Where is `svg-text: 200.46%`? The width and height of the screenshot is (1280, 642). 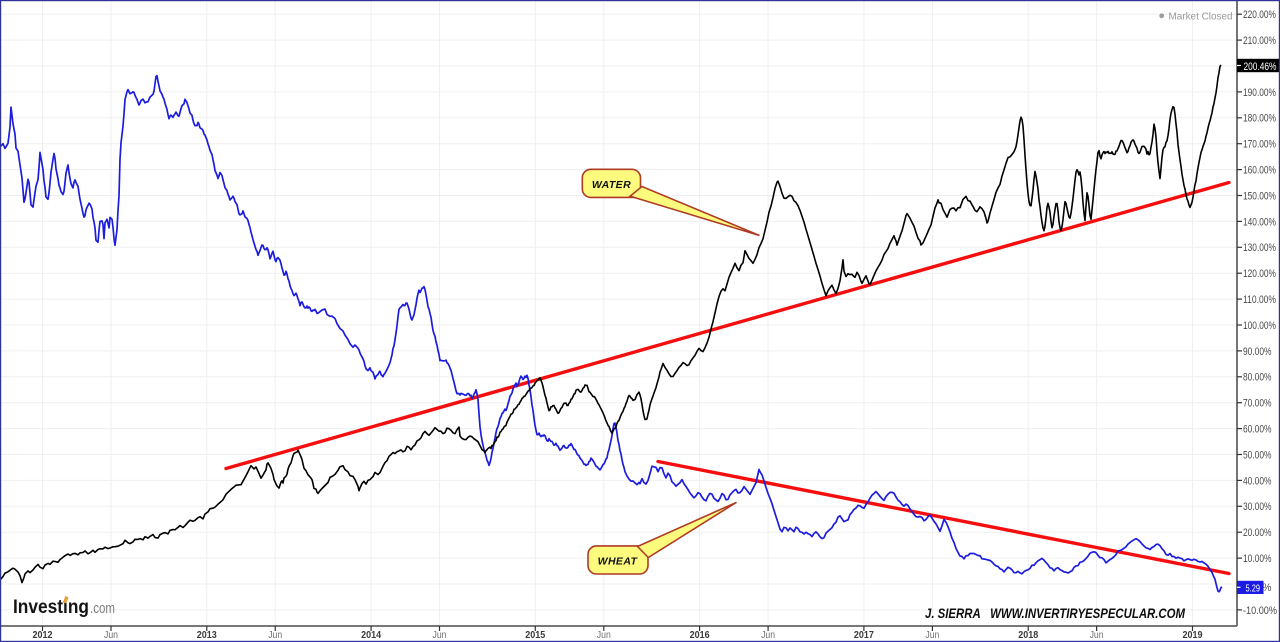 svg-text: 200.46% is located at coordinates (1260, 67).